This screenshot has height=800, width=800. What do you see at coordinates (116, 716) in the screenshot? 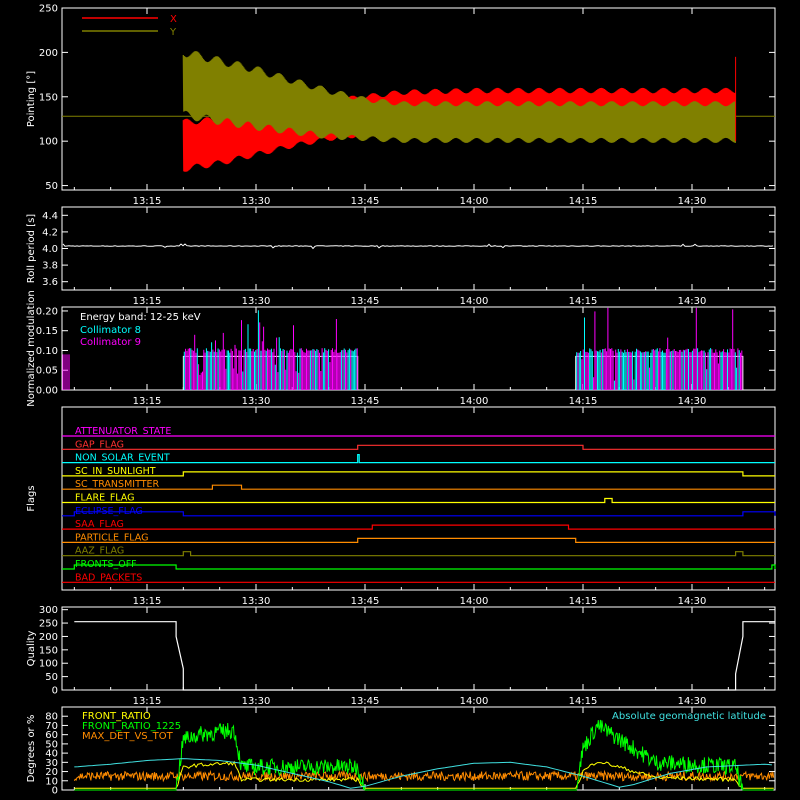
I see `legend-front-ratio: FRONT_RATIO` at bounding box center [116, 716].